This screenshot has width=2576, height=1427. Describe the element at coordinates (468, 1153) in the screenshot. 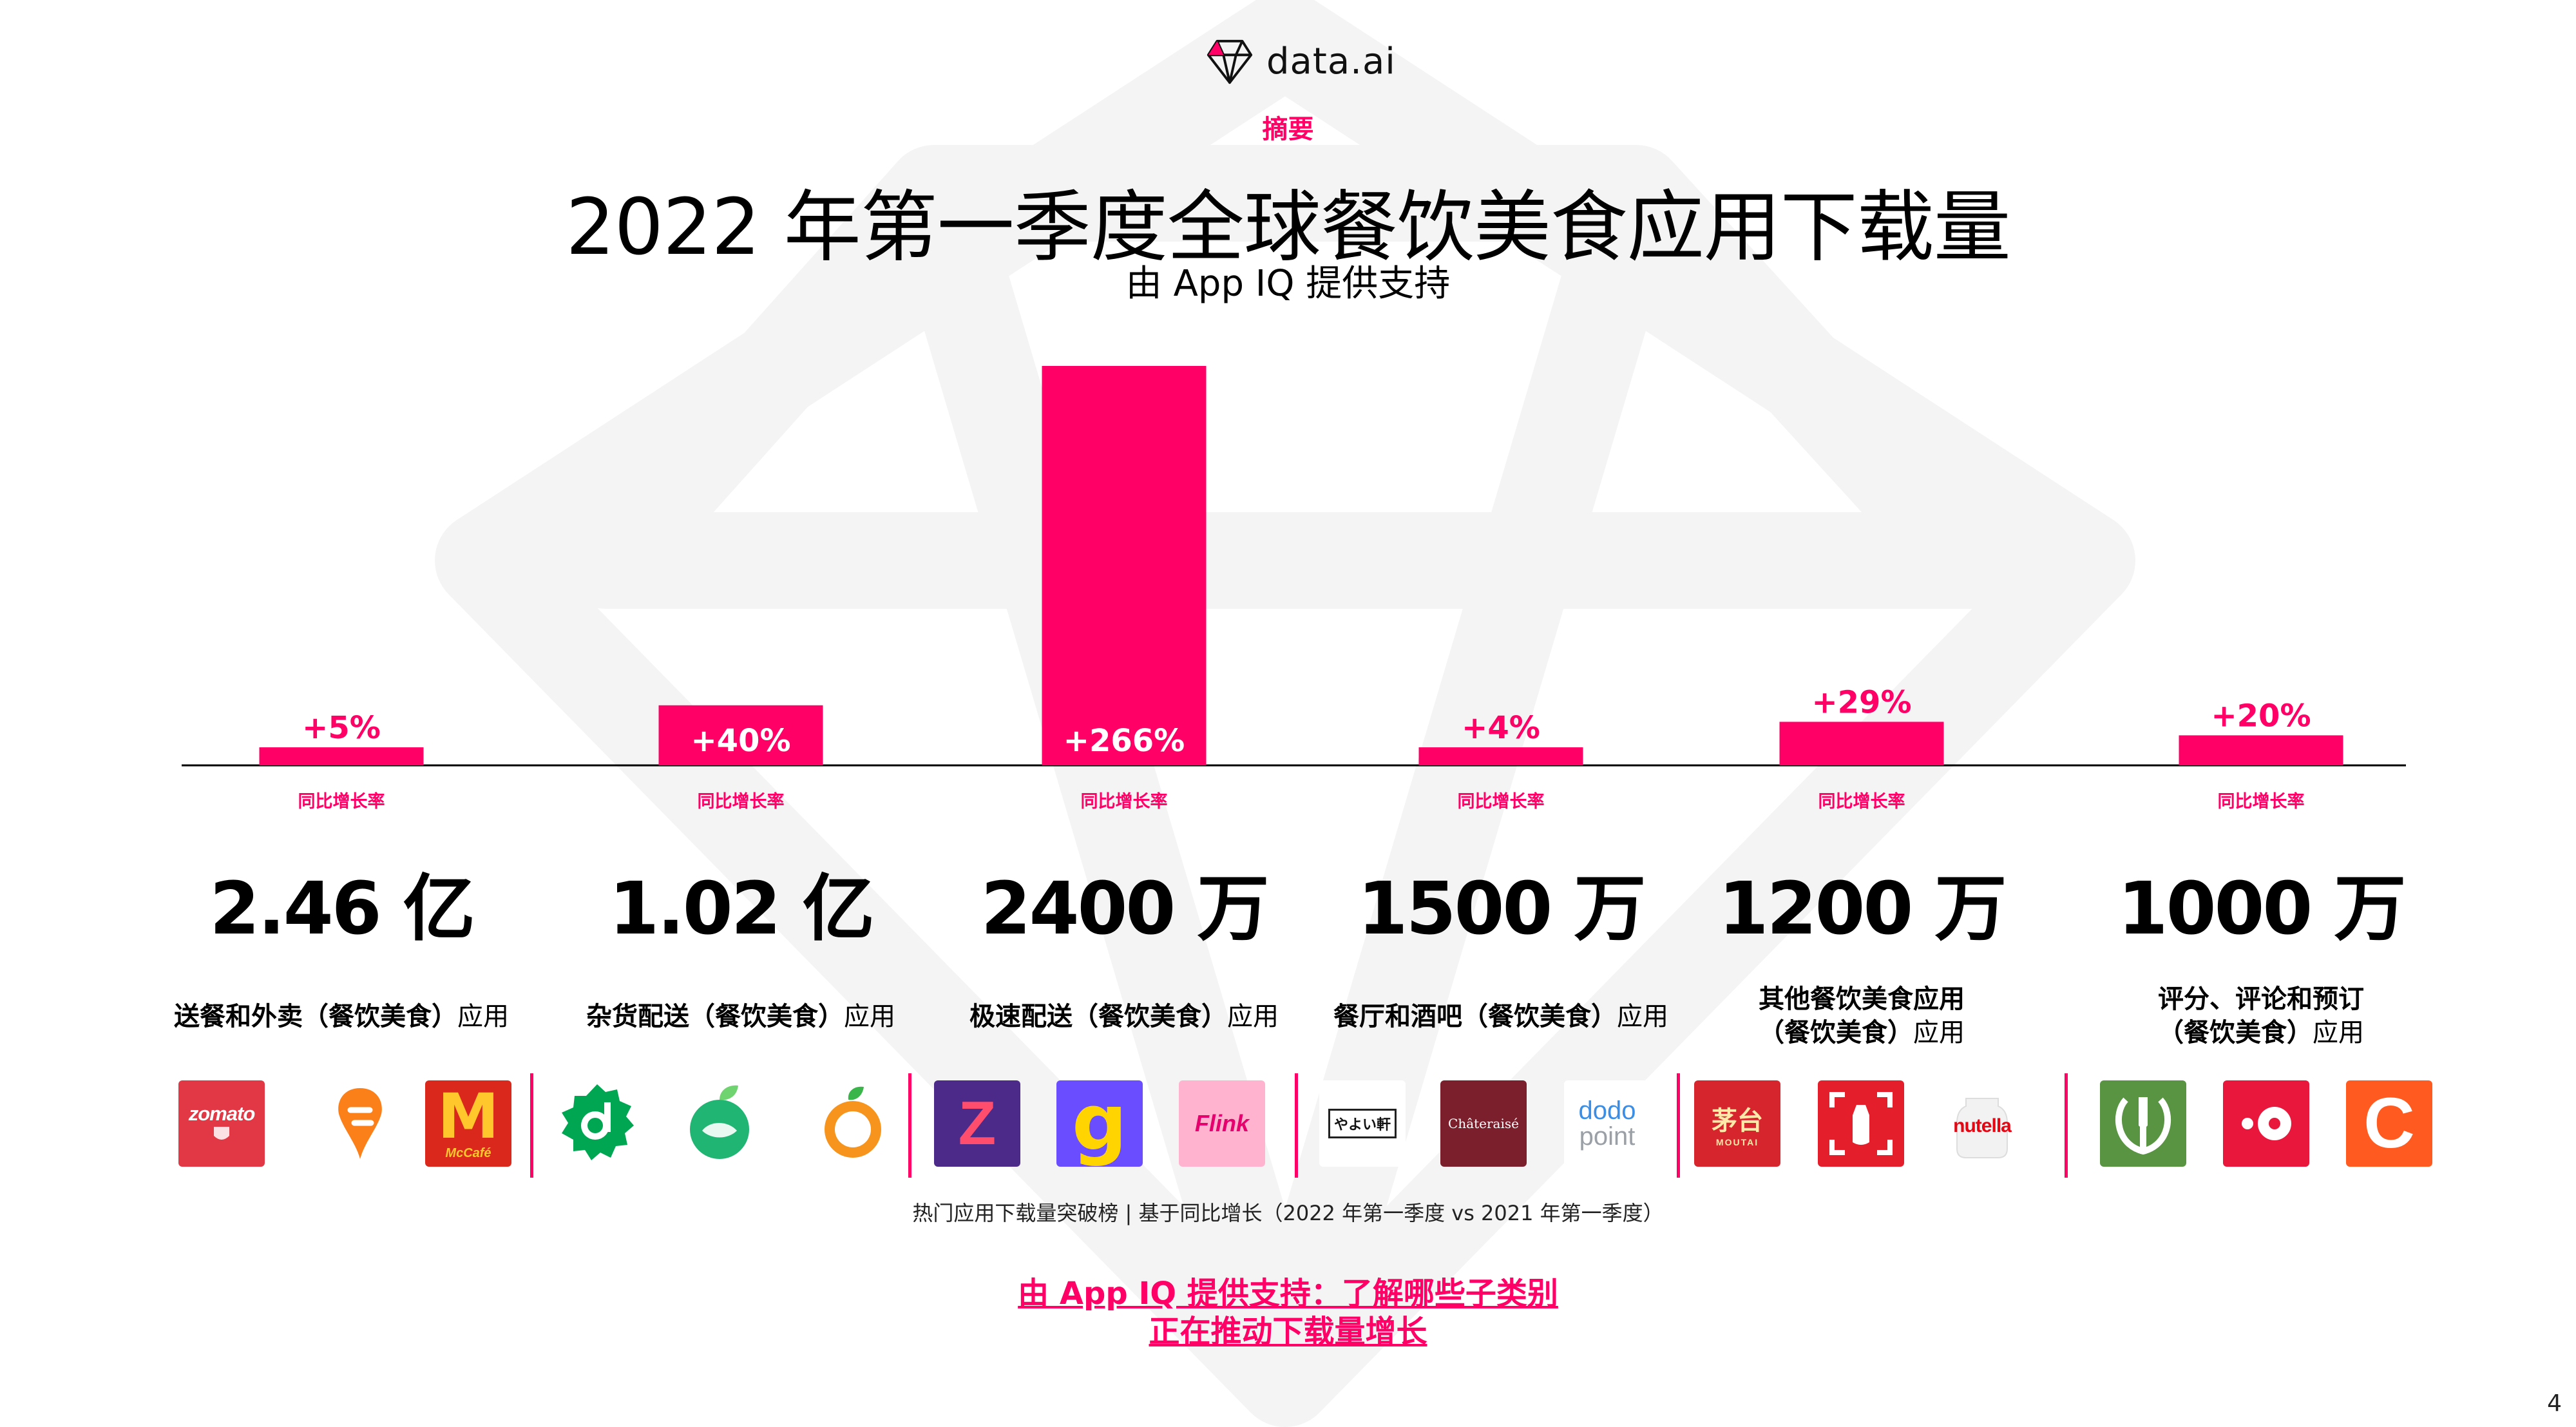

I see `app-icon-text: McCafé` at that location.